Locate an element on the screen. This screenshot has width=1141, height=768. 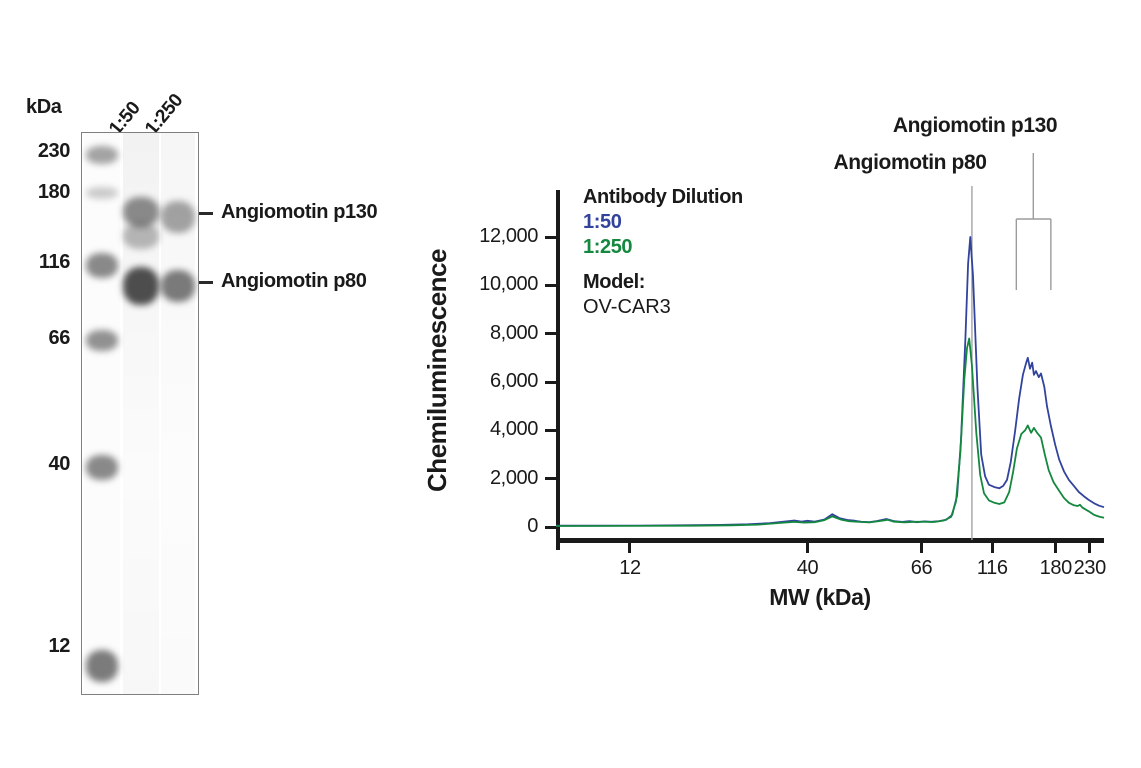
y-tick-label: 2,000 is located at coordinates (513, 477).